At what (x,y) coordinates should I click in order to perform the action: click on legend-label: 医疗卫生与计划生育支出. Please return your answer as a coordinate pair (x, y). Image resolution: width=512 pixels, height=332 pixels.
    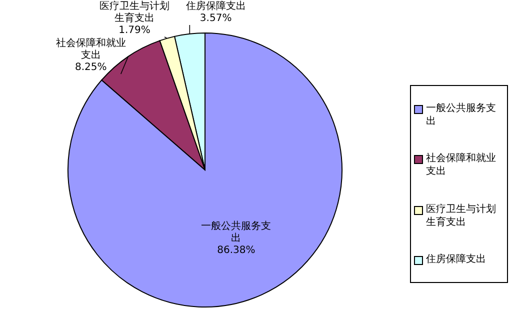
    Looking at the image, I should click on (461, 215).